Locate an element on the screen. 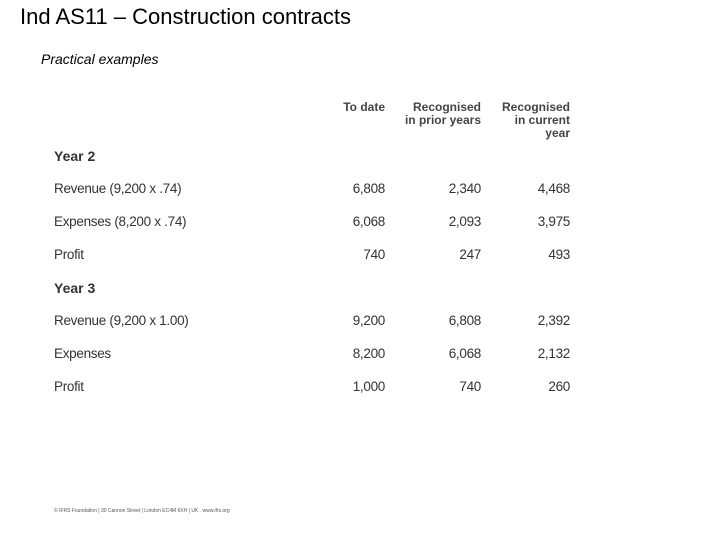 The width and height of the screenshot is (720, 540). column-header: Recognised in current year is located at coordinates (535, 120).